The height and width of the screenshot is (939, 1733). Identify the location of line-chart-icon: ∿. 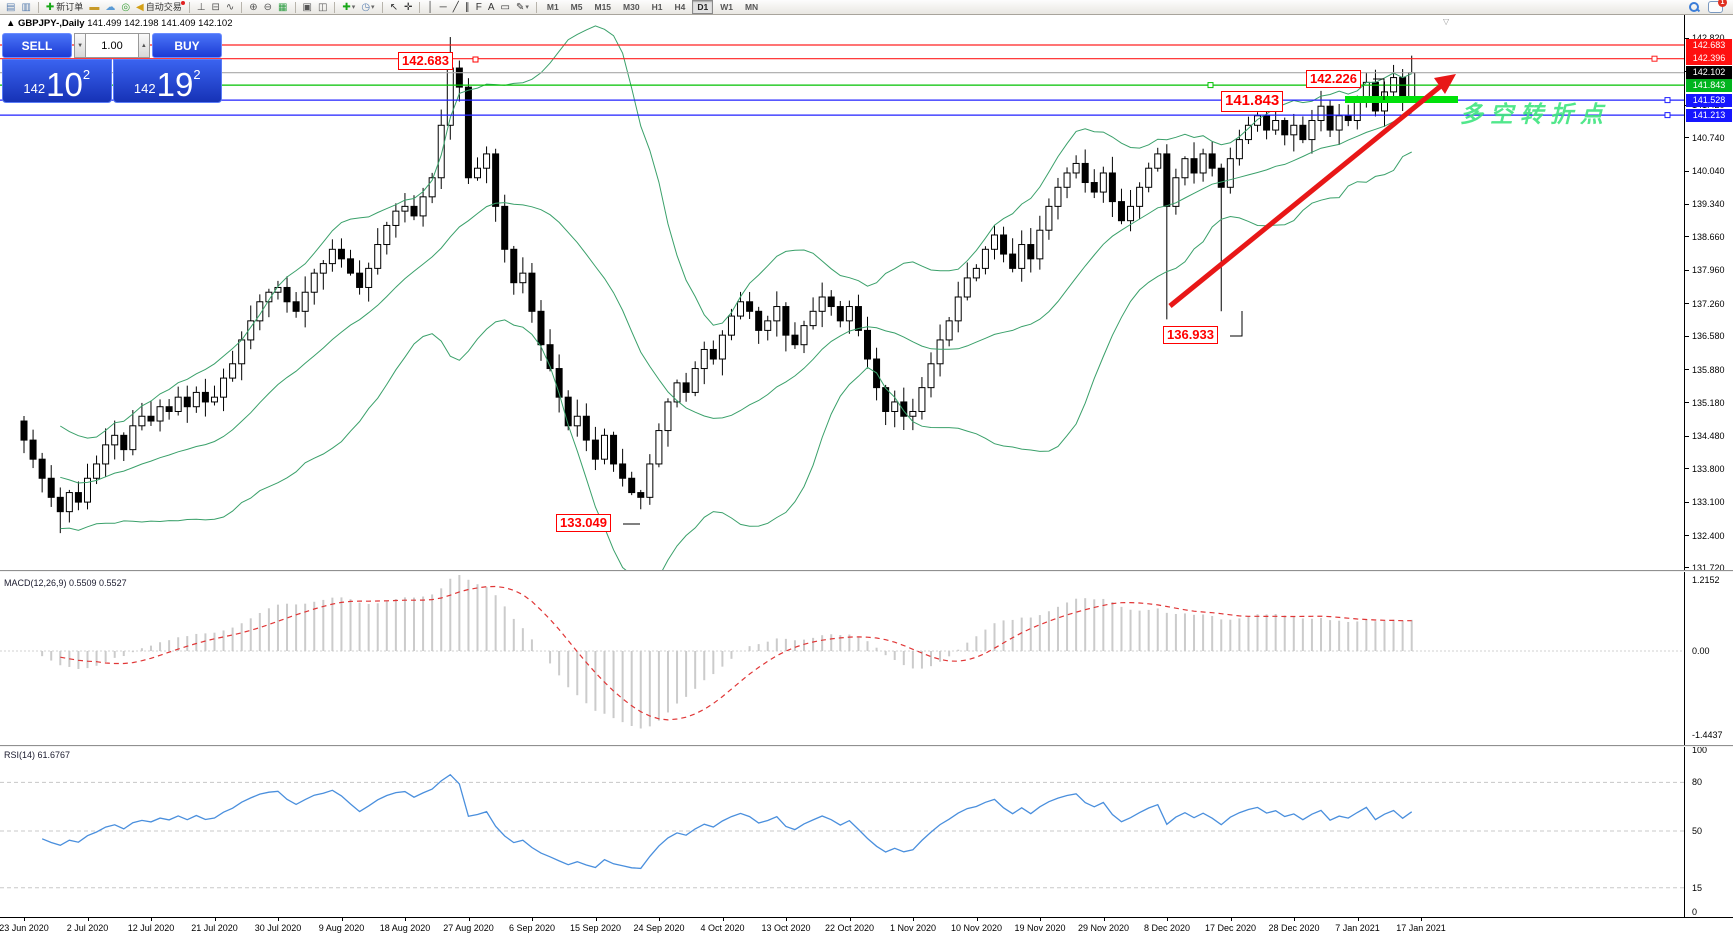
(230, 7).